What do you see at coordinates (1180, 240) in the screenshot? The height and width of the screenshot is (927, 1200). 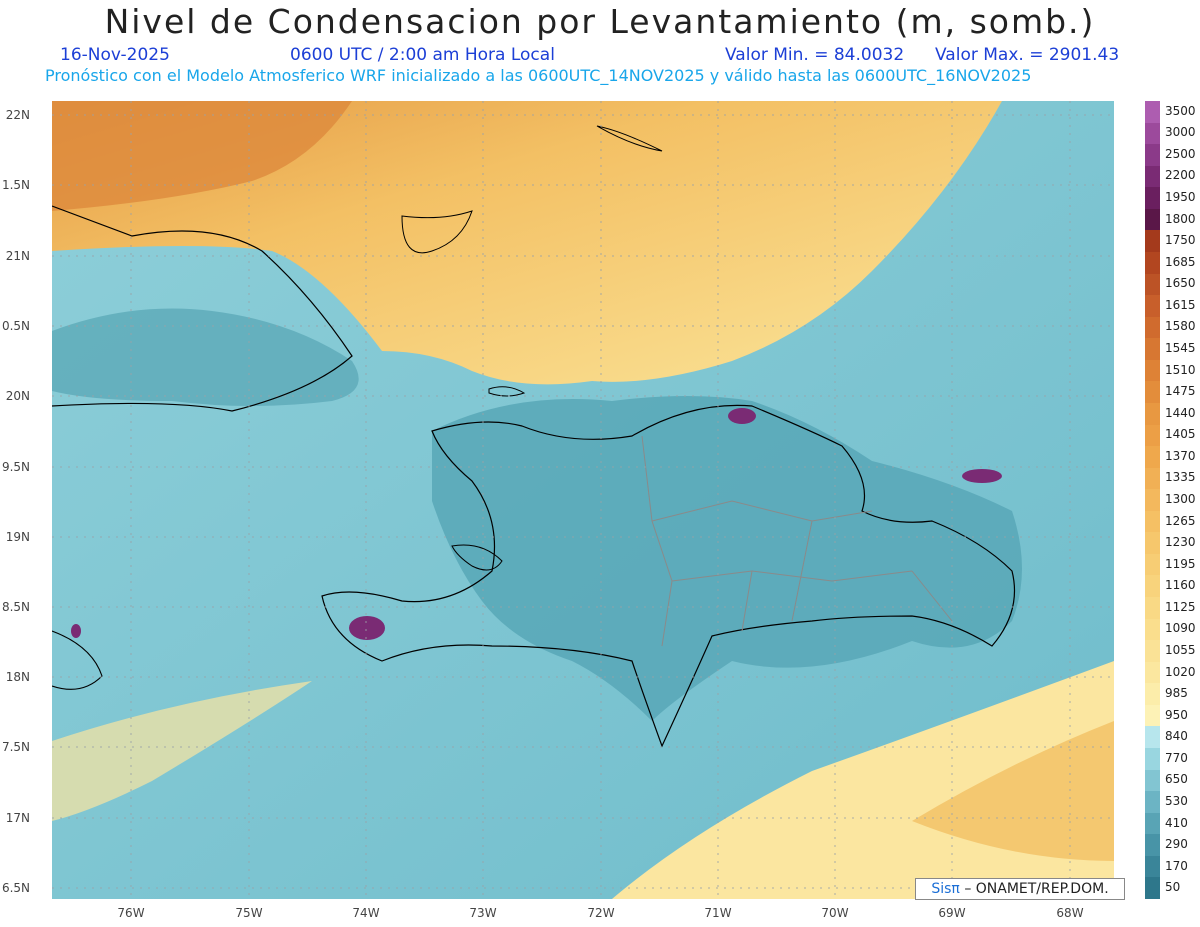 I see `colorbar-label: 1750` at bounding box center [1180, 240].